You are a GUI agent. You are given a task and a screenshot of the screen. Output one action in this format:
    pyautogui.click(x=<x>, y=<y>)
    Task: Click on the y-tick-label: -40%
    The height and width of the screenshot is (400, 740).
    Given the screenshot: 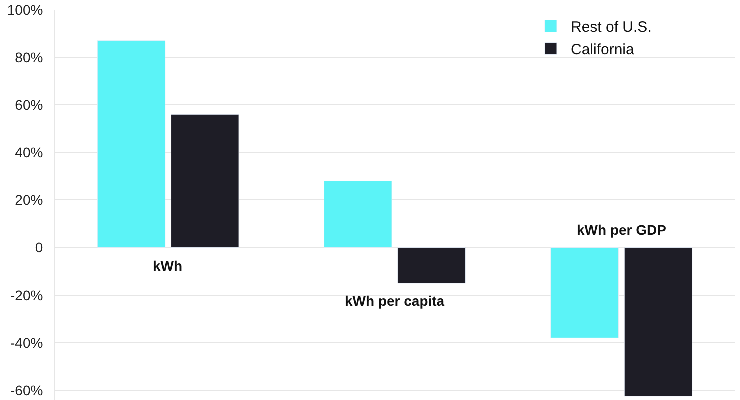 What is the action you would take?
    pyautogui.click(x=27, y=342)
    